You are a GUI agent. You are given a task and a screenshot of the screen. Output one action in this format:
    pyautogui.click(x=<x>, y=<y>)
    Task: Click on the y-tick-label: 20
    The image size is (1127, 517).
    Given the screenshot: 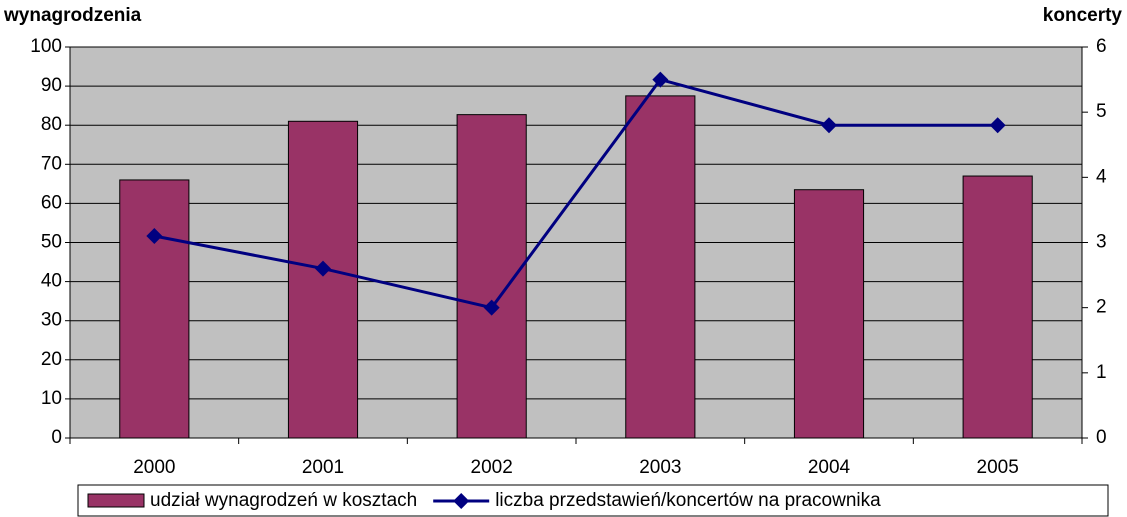 What is the action you would take?
    pyautogui.click(x=51, y=359)
    